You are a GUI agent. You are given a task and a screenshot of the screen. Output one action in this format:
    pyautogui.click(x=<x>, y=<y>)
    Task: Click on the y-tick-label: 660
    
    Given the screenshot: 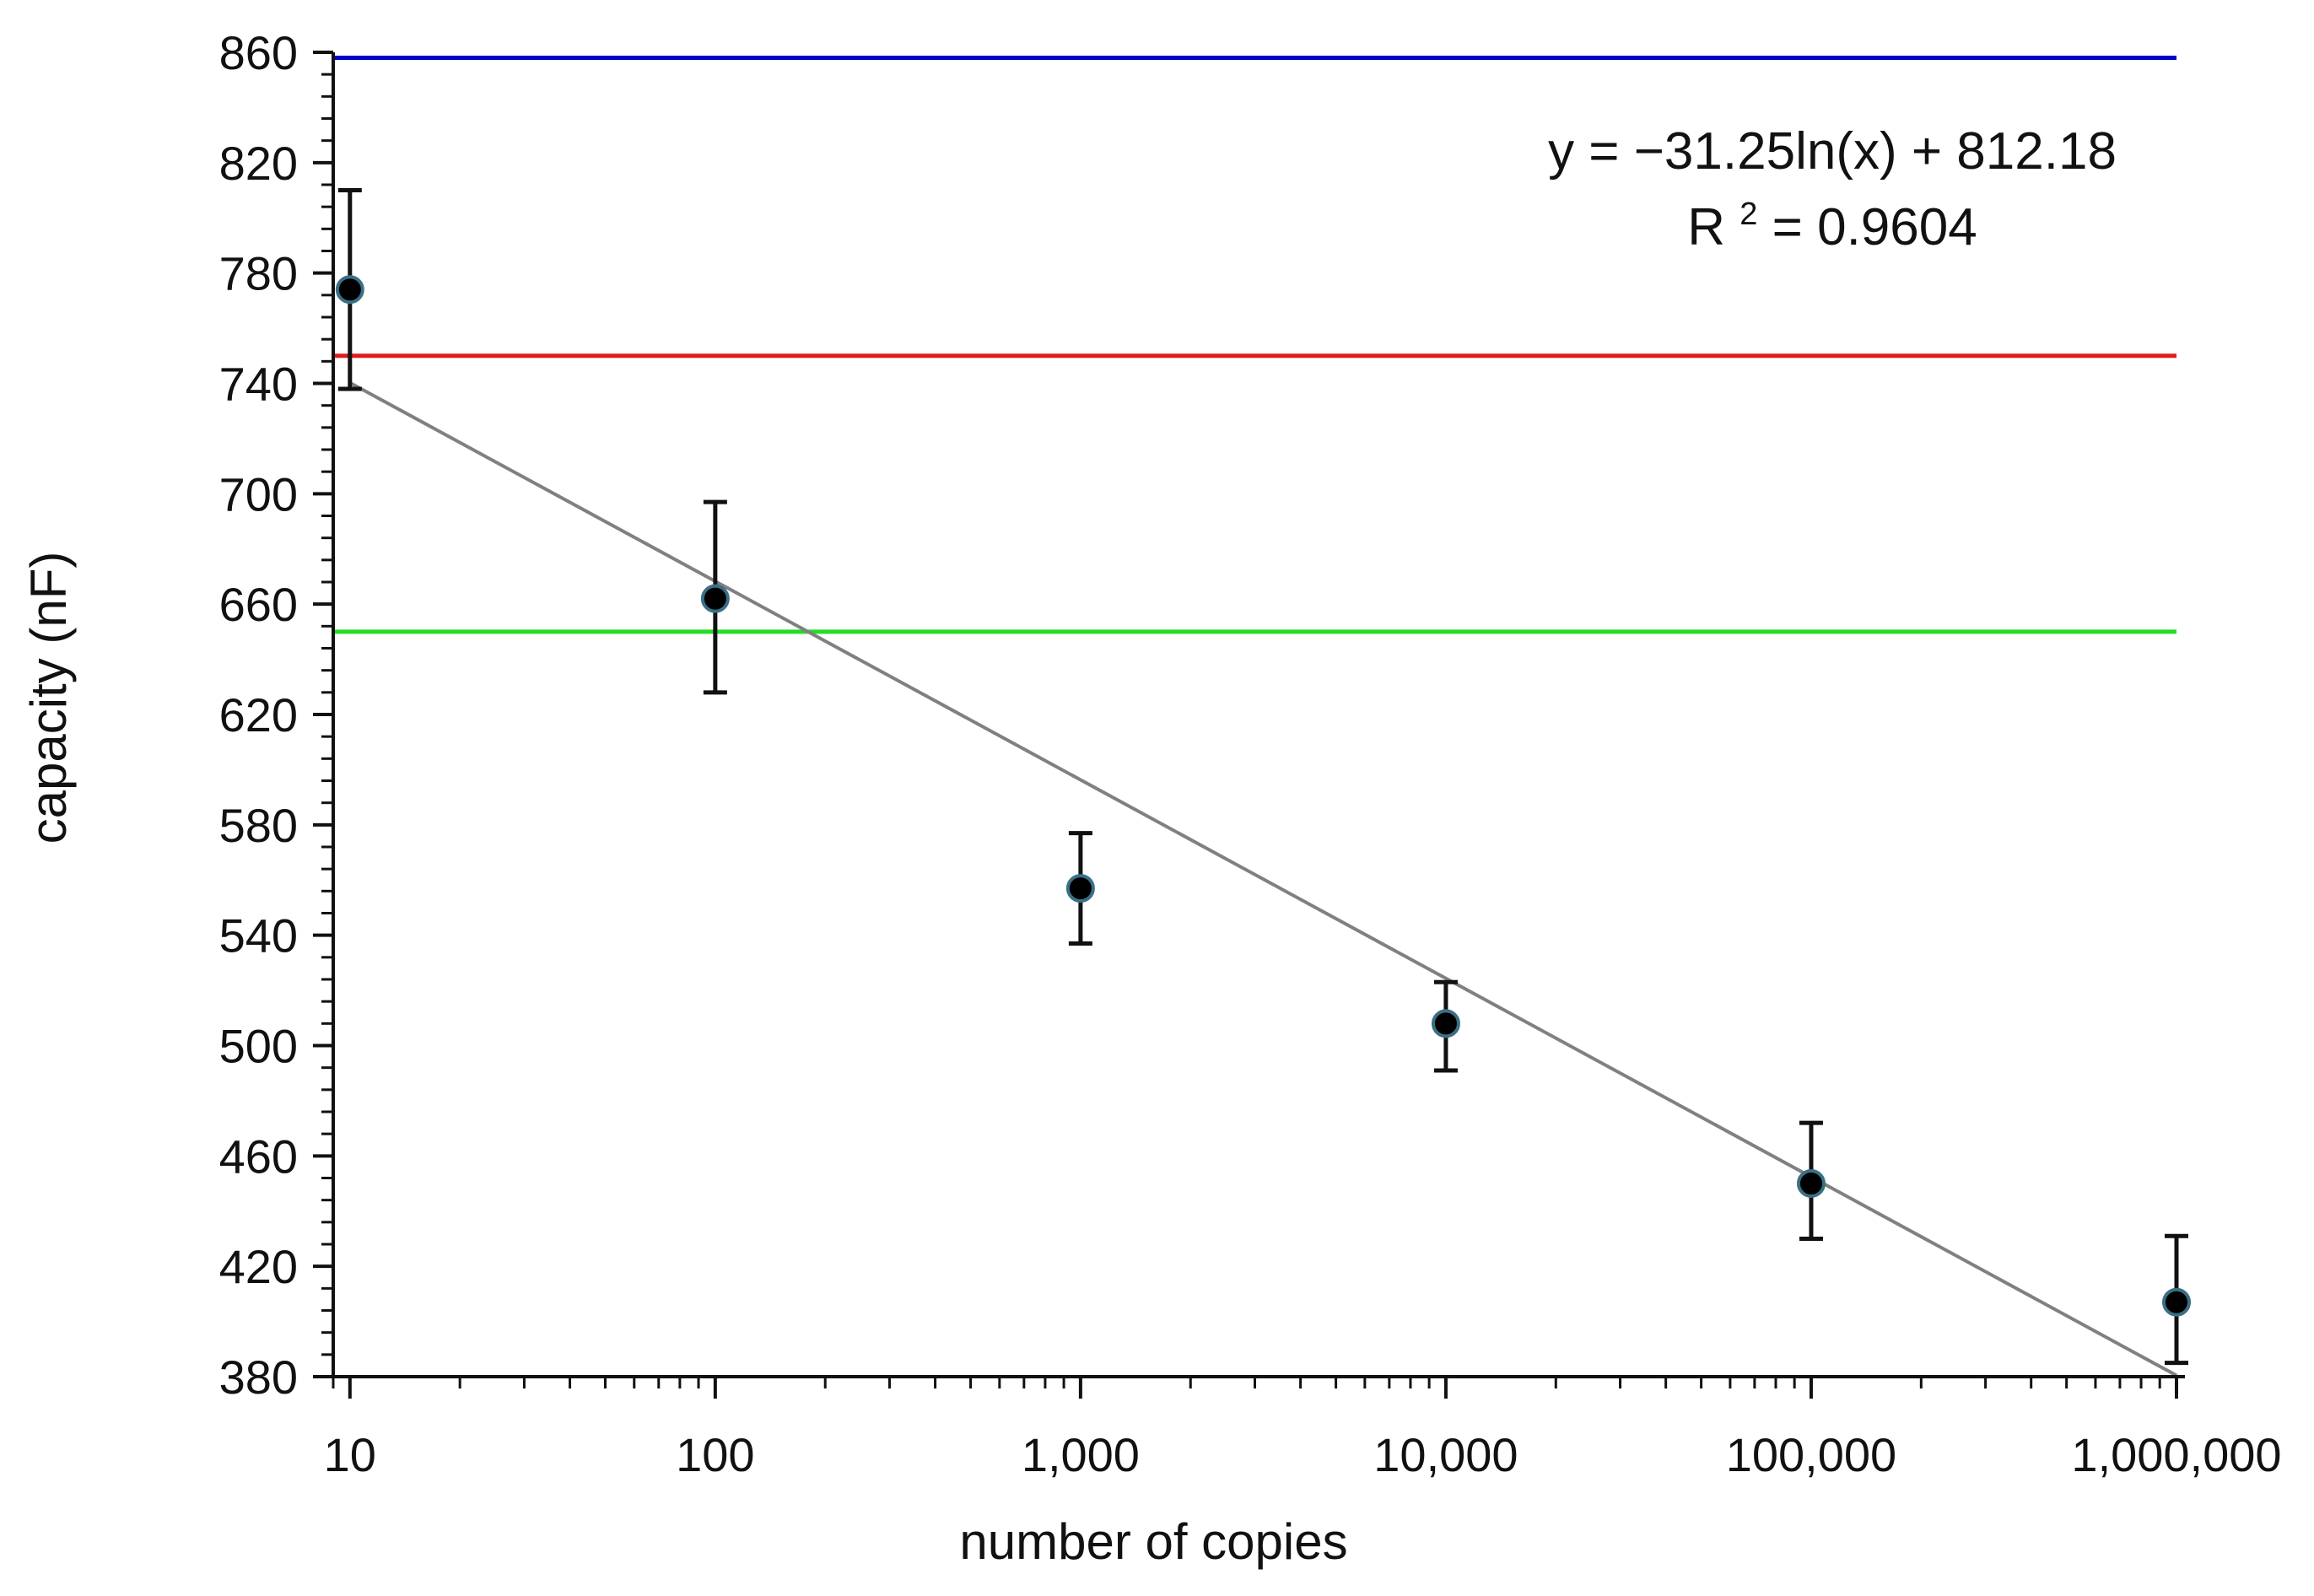 What is the action you would take?
    pyautogui.click(x=258, y=605)
    